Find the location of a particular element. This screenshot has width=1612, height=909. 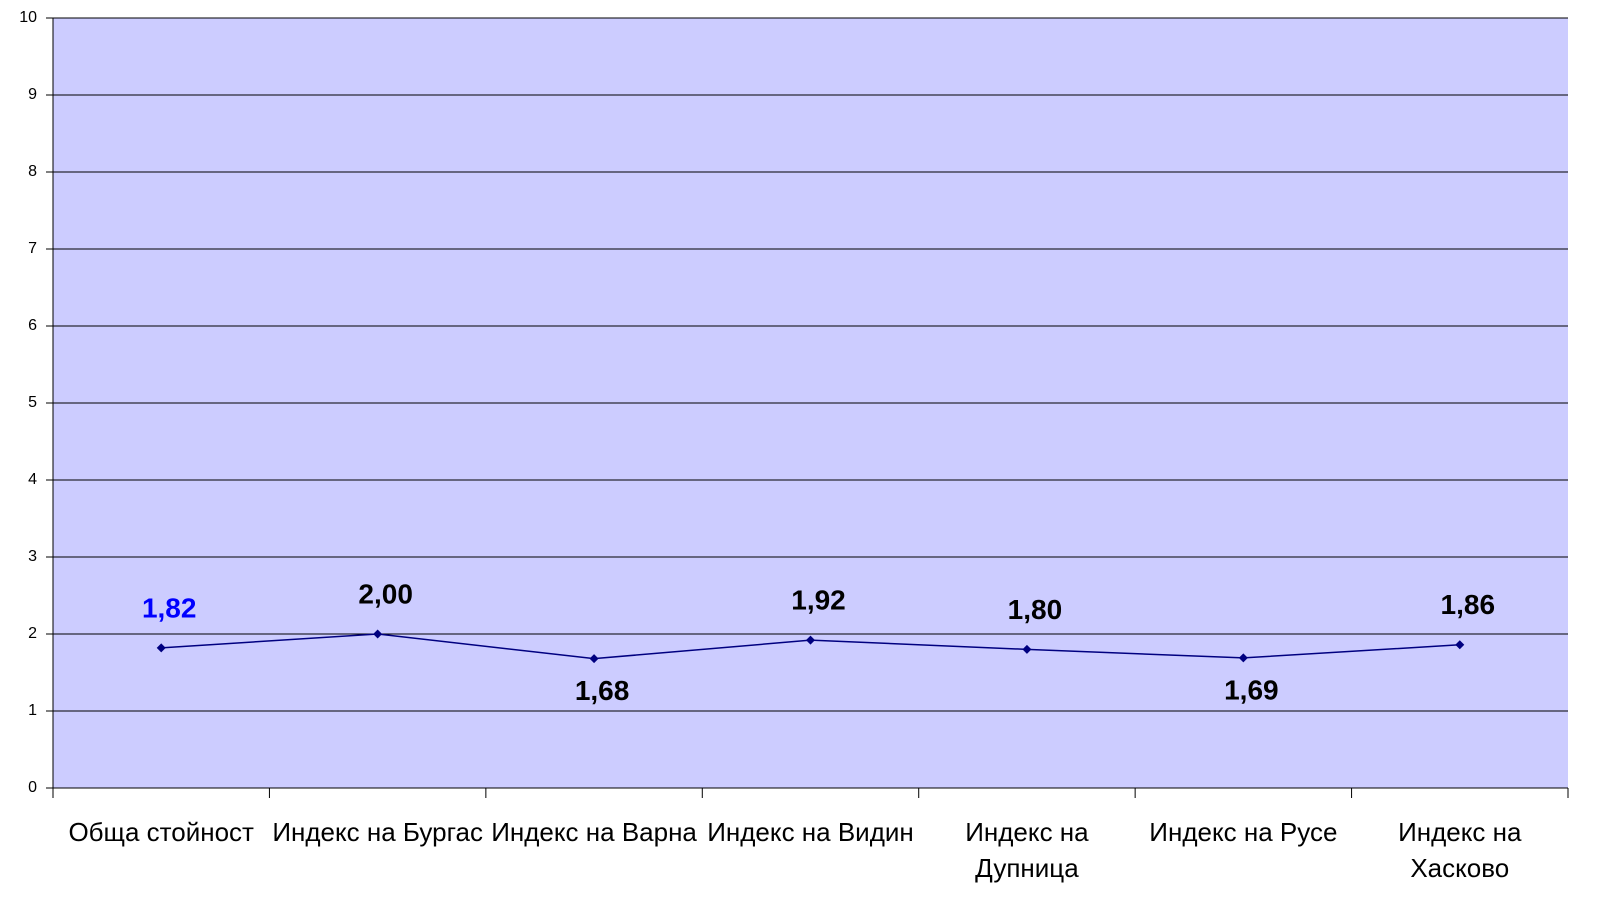

value-label: 2,00 is located at coordinates (385, 593).